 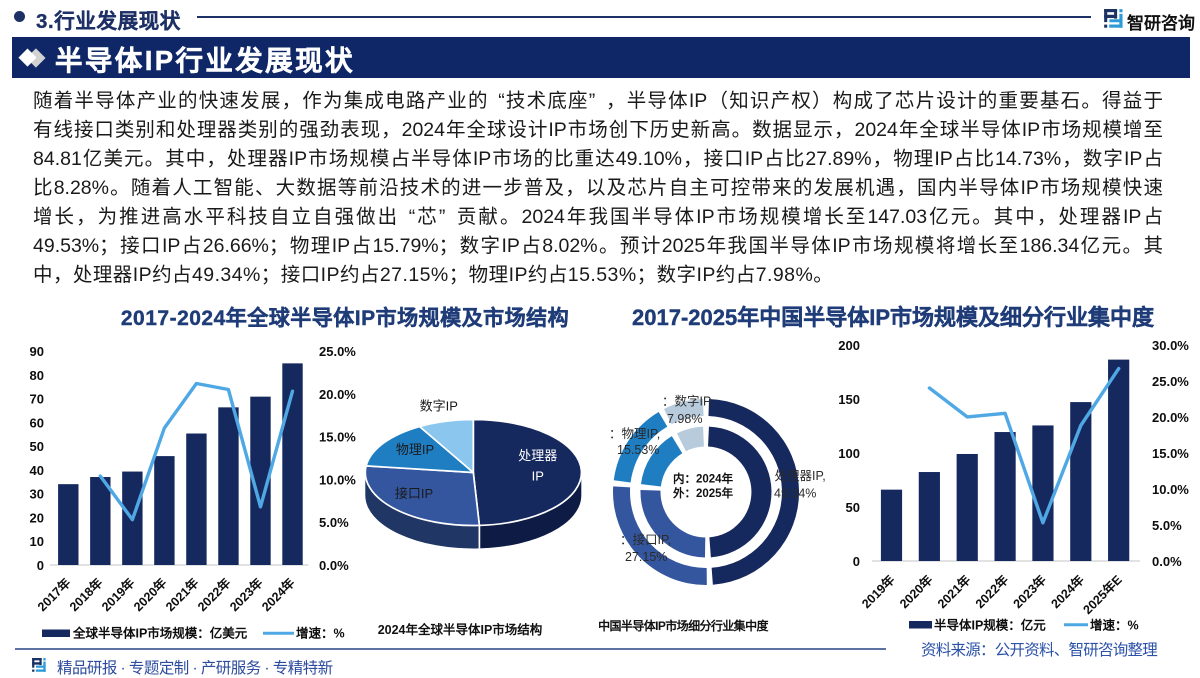 I want to click on svg-text: 60, so click(x=37, y=422).